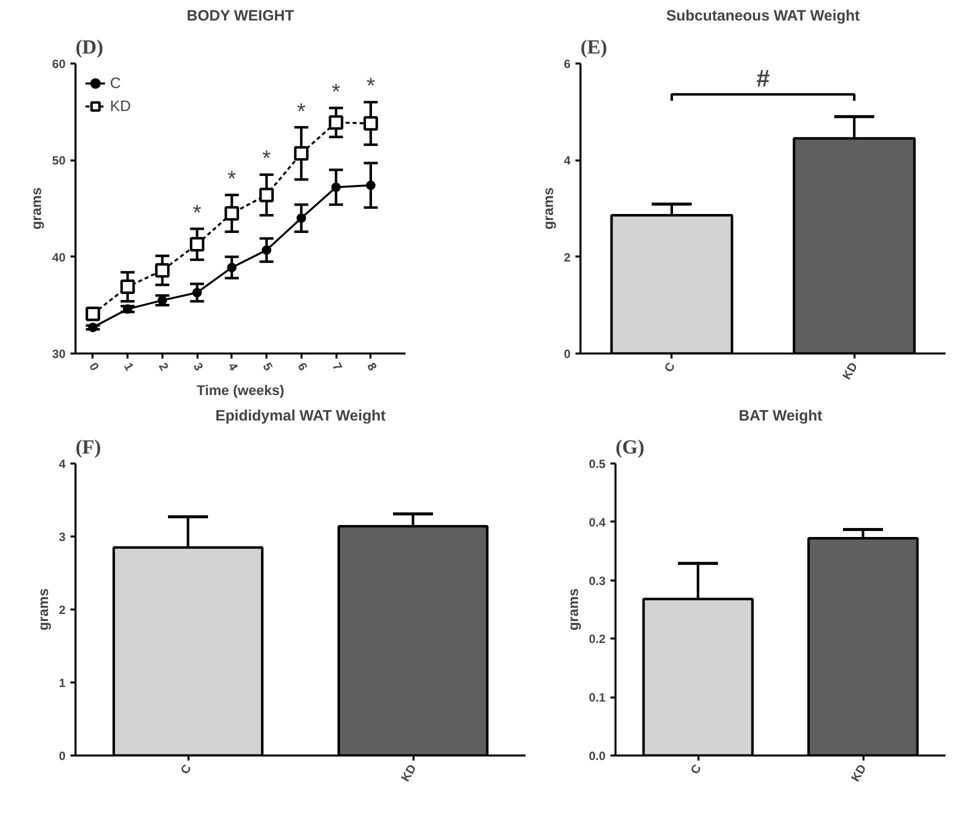 The height and width of the screenshot is (814, 967). What do you see at coordinates (597, 756) in the screenshot?
I see `y-tick-label: 0.0` at bounding box center [597, 756].